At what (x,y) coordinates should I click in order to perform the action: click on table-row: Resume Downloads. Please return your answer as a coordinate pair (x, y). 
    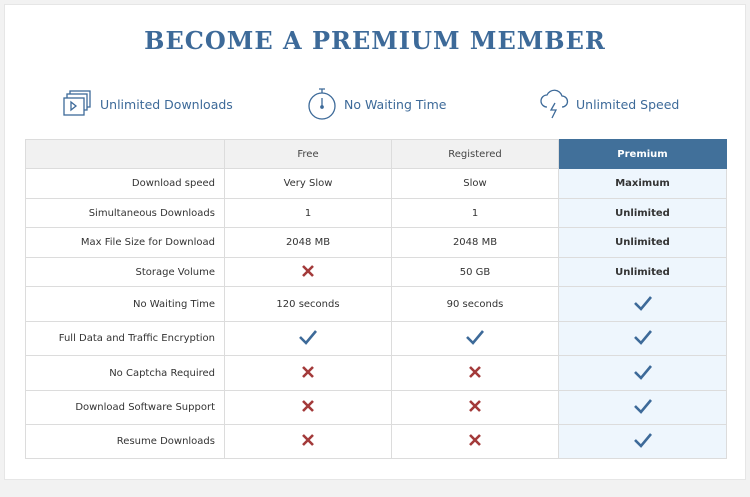
    Looking at the image, I should click on (376, 441).